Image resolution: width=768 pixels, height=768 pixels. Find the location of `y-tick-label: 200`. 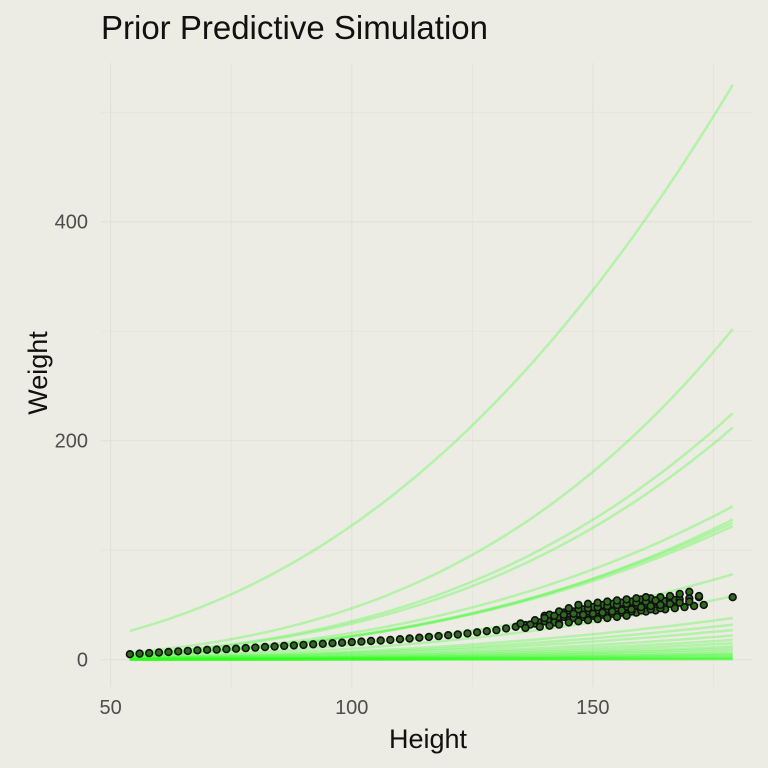

y-tick-label: 200 is located at coordinates (71, 442).